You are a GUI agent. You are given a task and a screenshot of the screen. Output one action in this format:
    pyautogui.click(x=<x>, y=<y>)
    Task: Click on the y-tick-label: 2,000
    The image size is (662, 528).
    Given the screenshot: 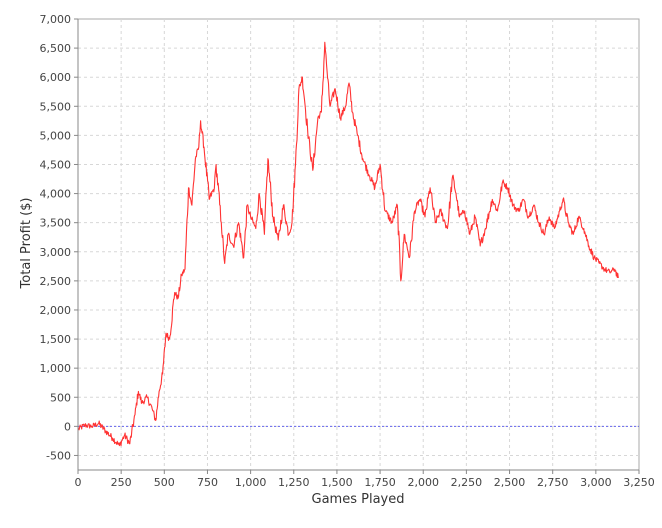 What is the action you would take?
    pyautogui.click(x=56, y=310)
    